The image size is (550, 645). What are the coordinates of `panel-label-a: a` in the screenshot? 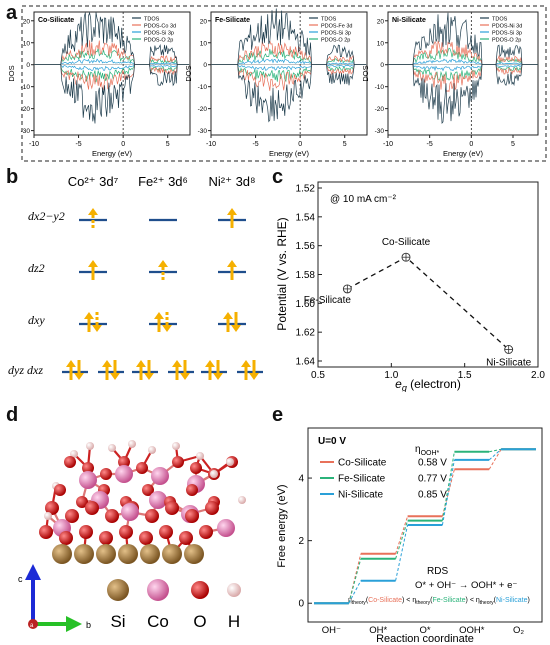 It's located at (12, 13).